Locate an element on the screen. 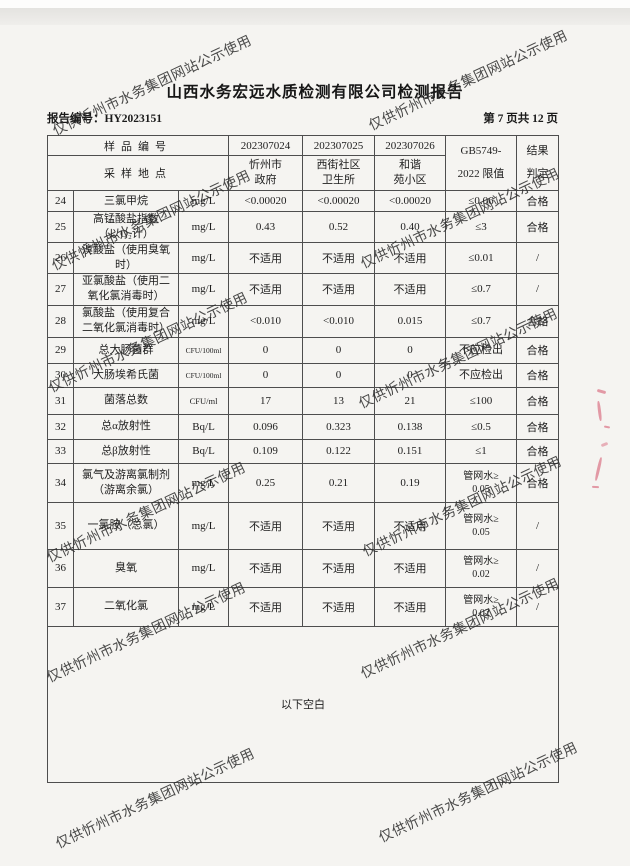 This screenshot has width=630, height=866. row-number: 30 is located at coordinates (60, 375).